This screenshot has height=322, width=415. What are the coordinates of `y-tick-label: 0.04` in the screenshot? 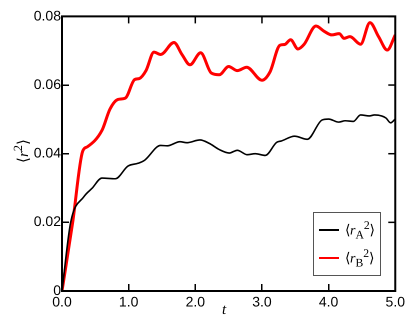 It's located at (48, 152).